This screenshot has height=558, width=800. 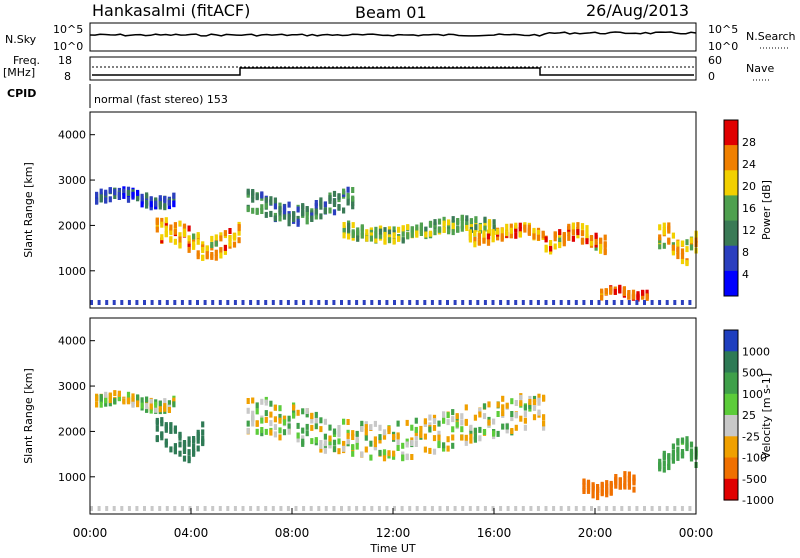 I want to click on velocity-colorbar-label: Velocity [m s-1], so click(x=766, y=416).